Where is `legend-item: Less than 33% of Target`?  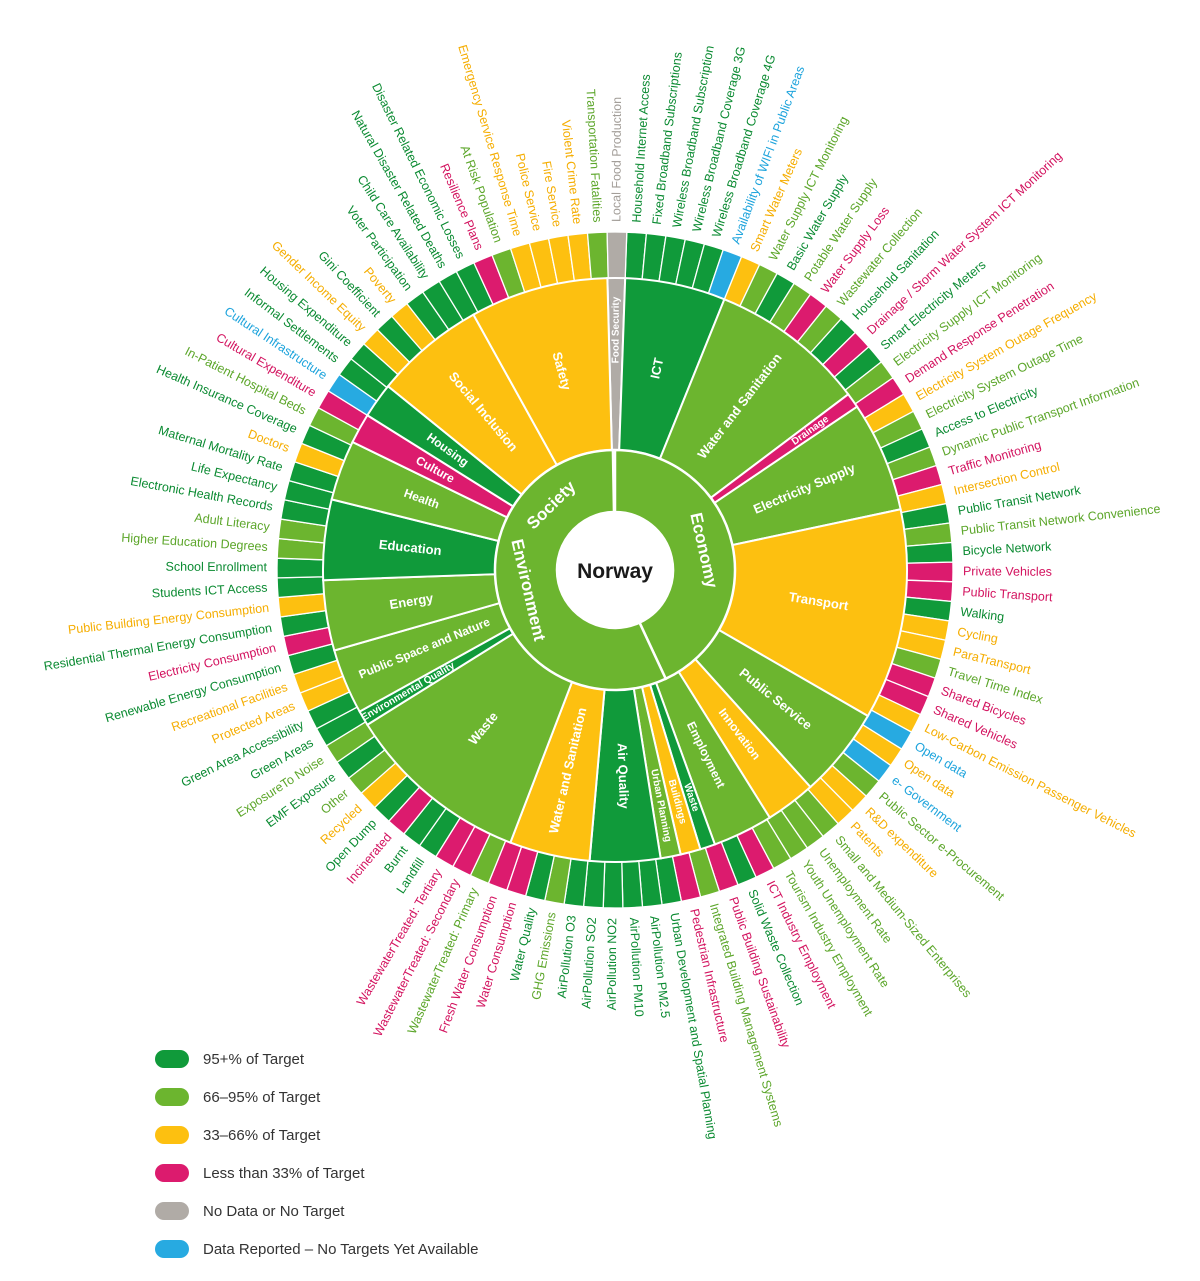 legend-item: Less than 33% of Target is located at coordinates (316, 1173).